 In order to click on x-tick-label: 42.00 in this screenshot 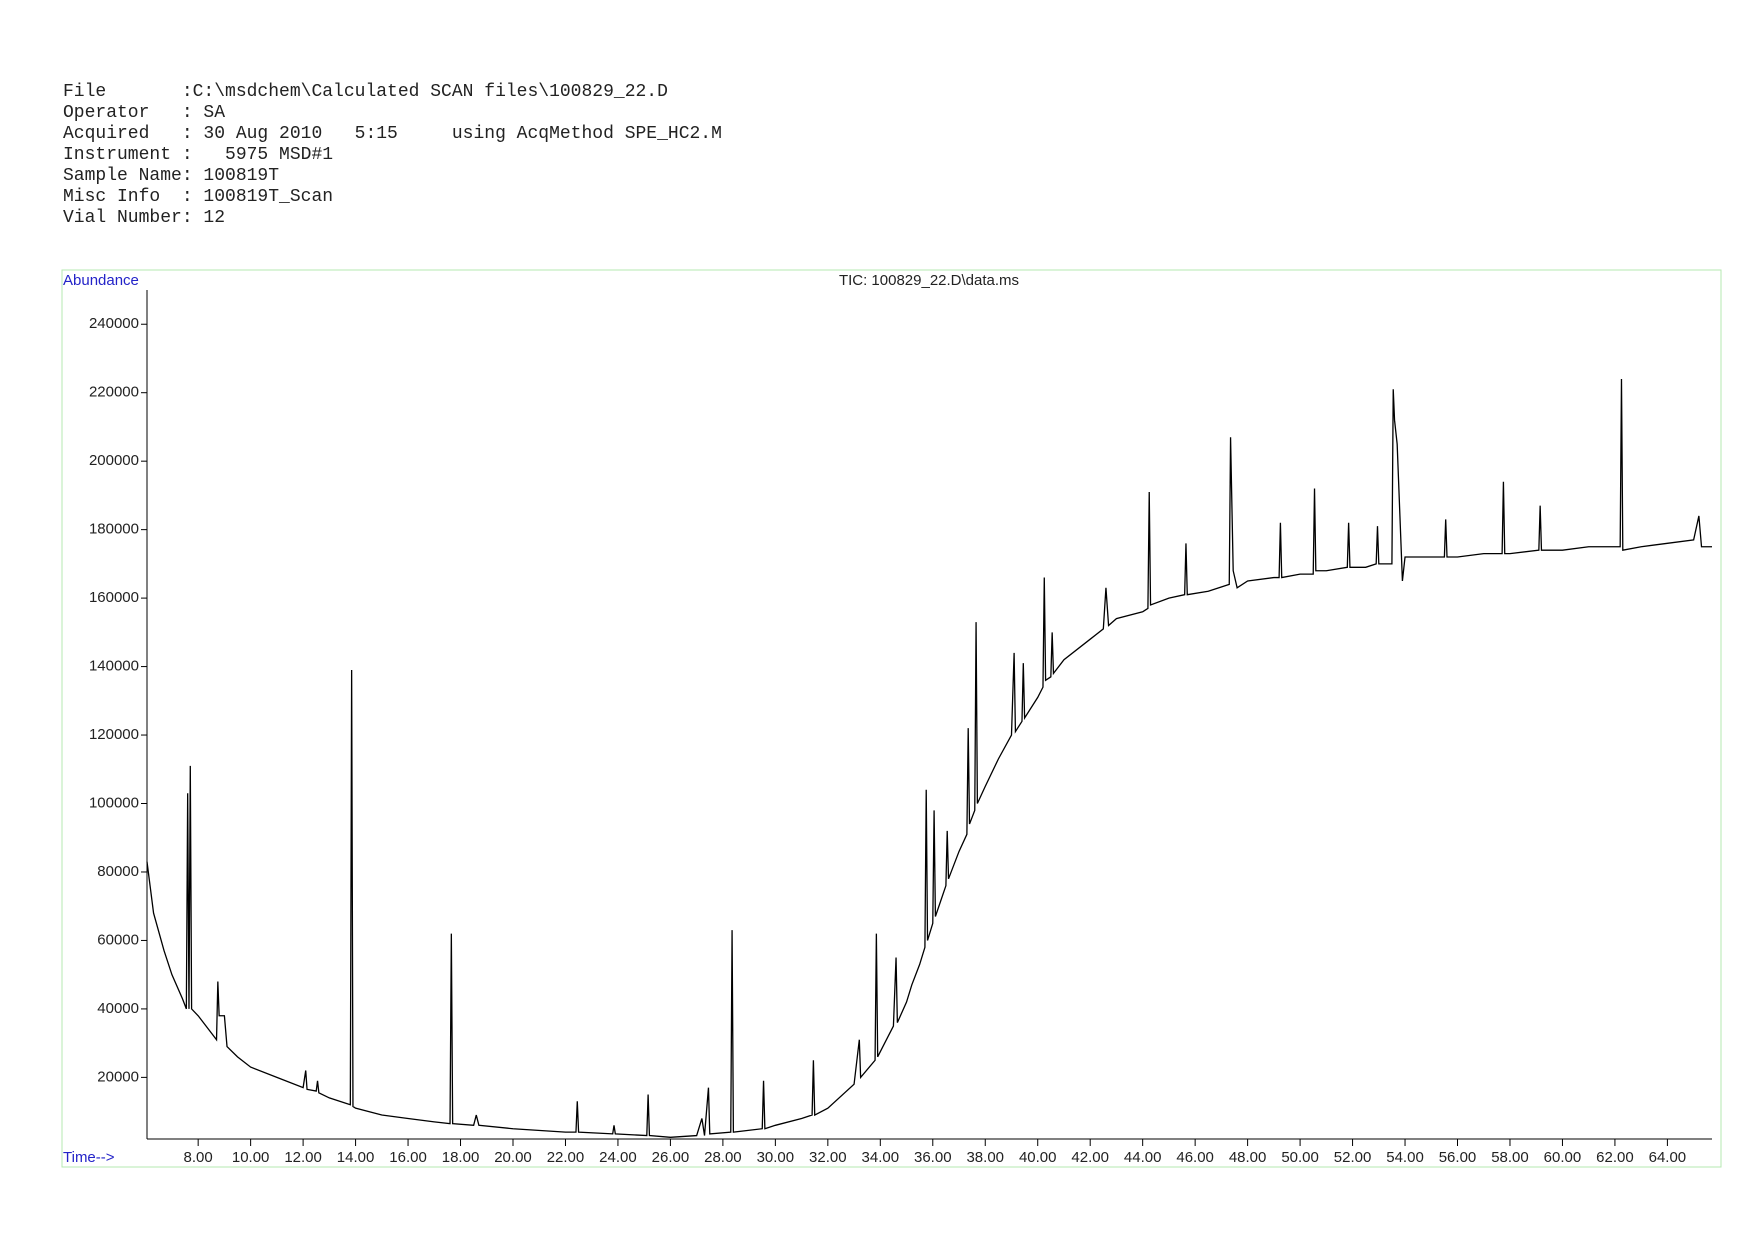, I will do `click(1090, 1157)`.